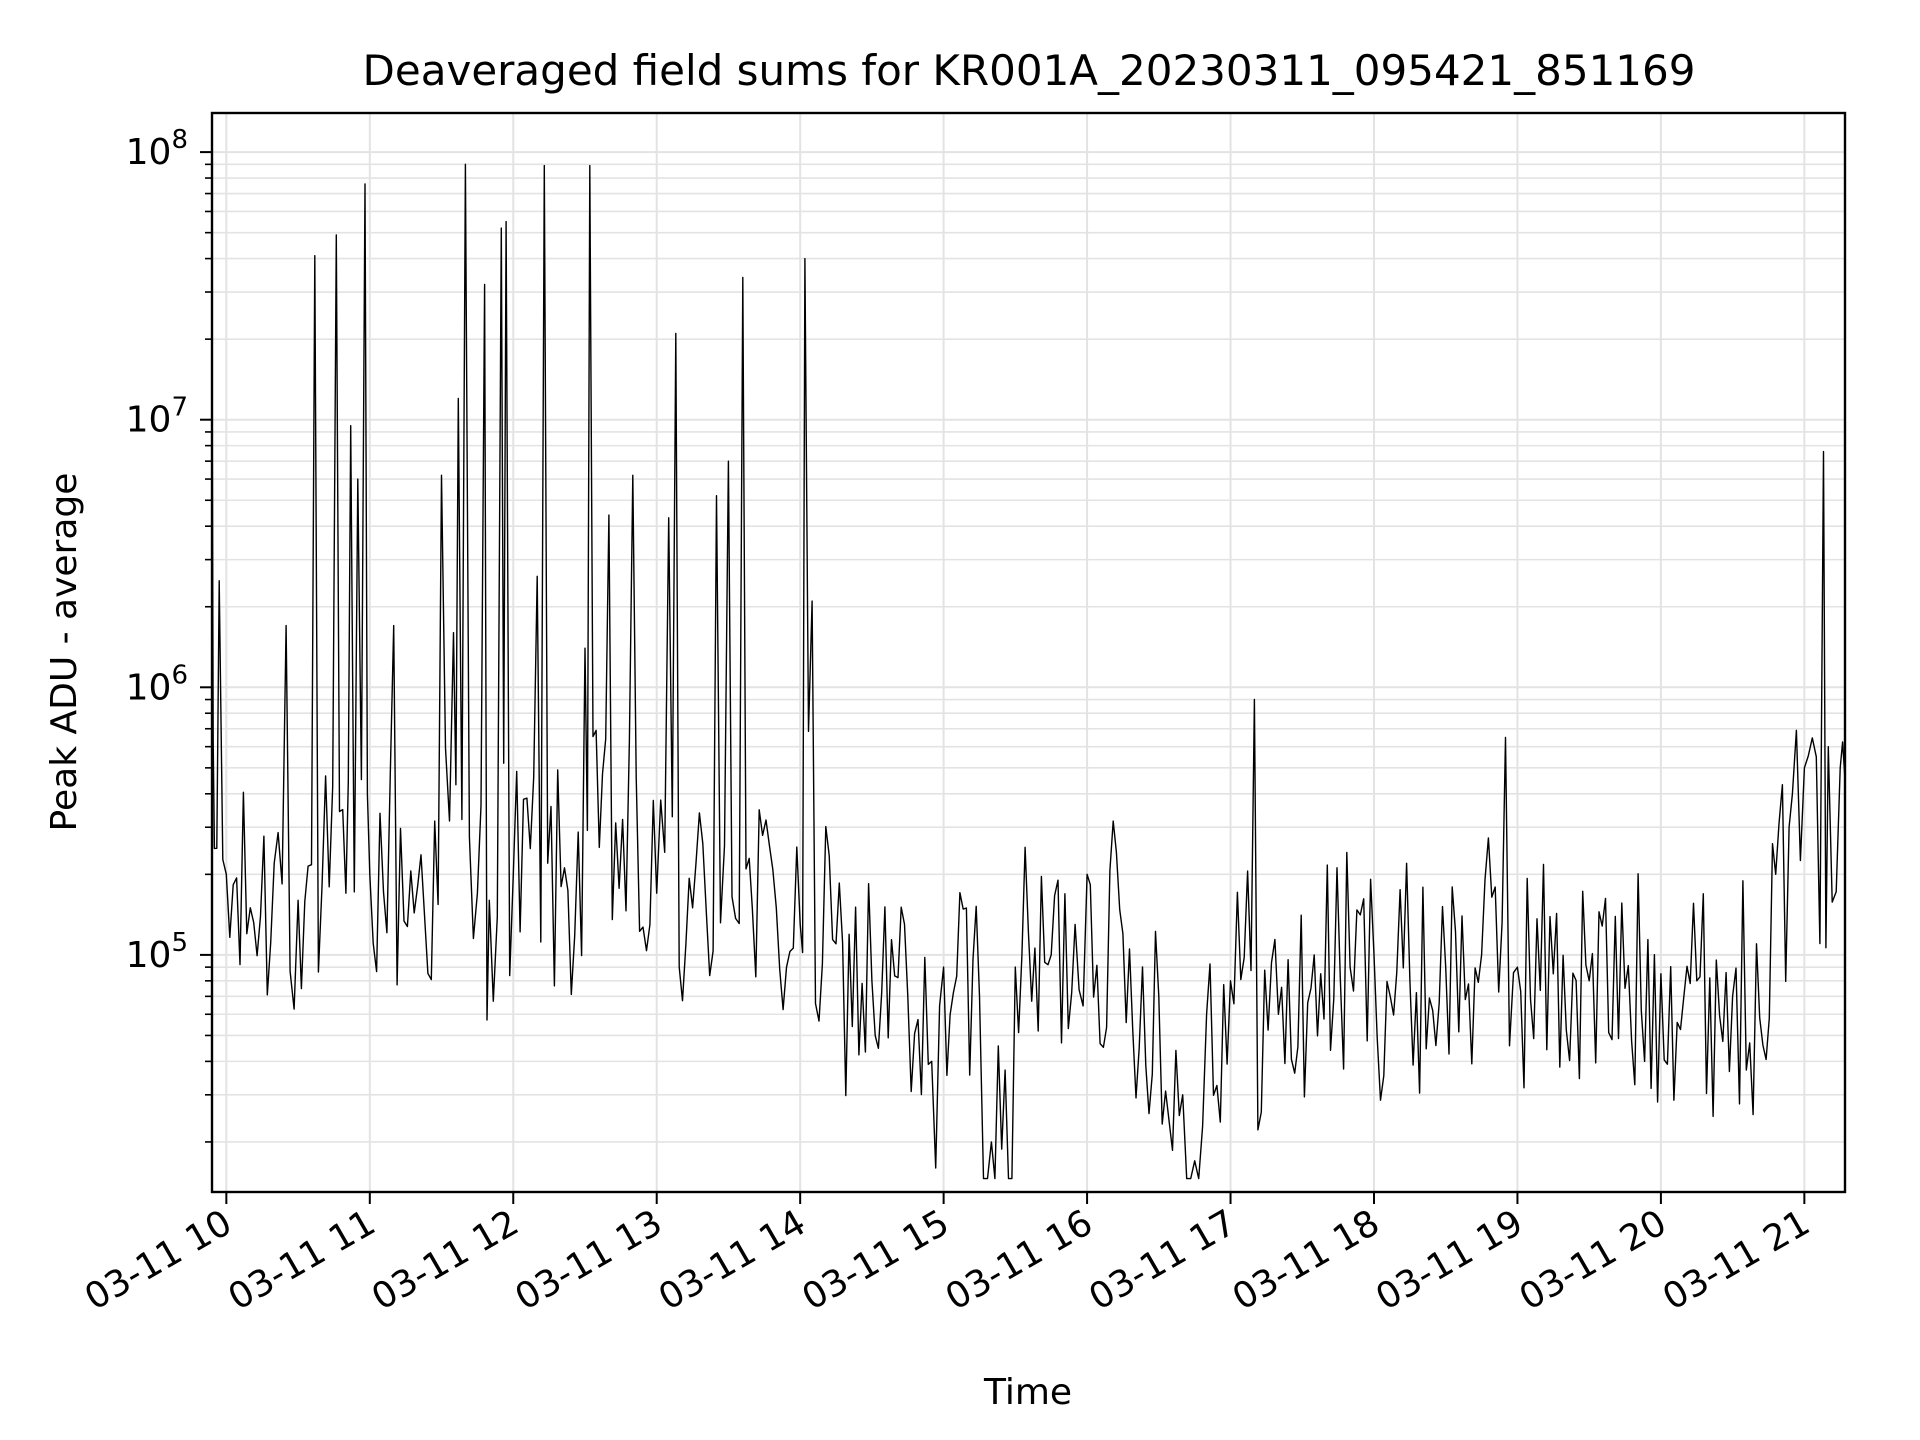  What do you see at coordinates (157, 684) in the screenshot?
I see `y-tick-label: 10⁶` at bounding box center [157, 684].